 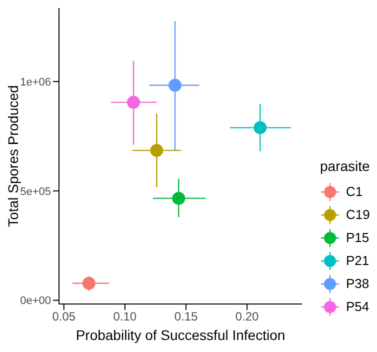 I want to click on y-tick-label: 1e+06, so click(x=35, y=82).